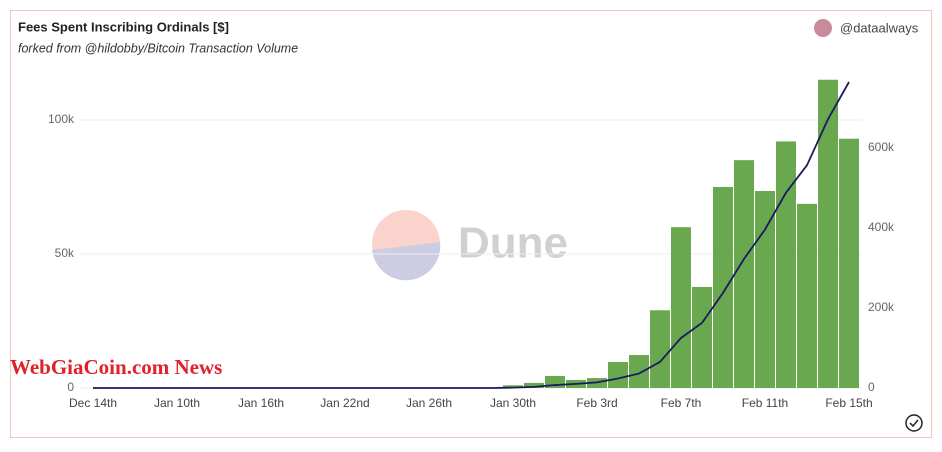  I want to click on tick-label: 600k, so click(881, 147).